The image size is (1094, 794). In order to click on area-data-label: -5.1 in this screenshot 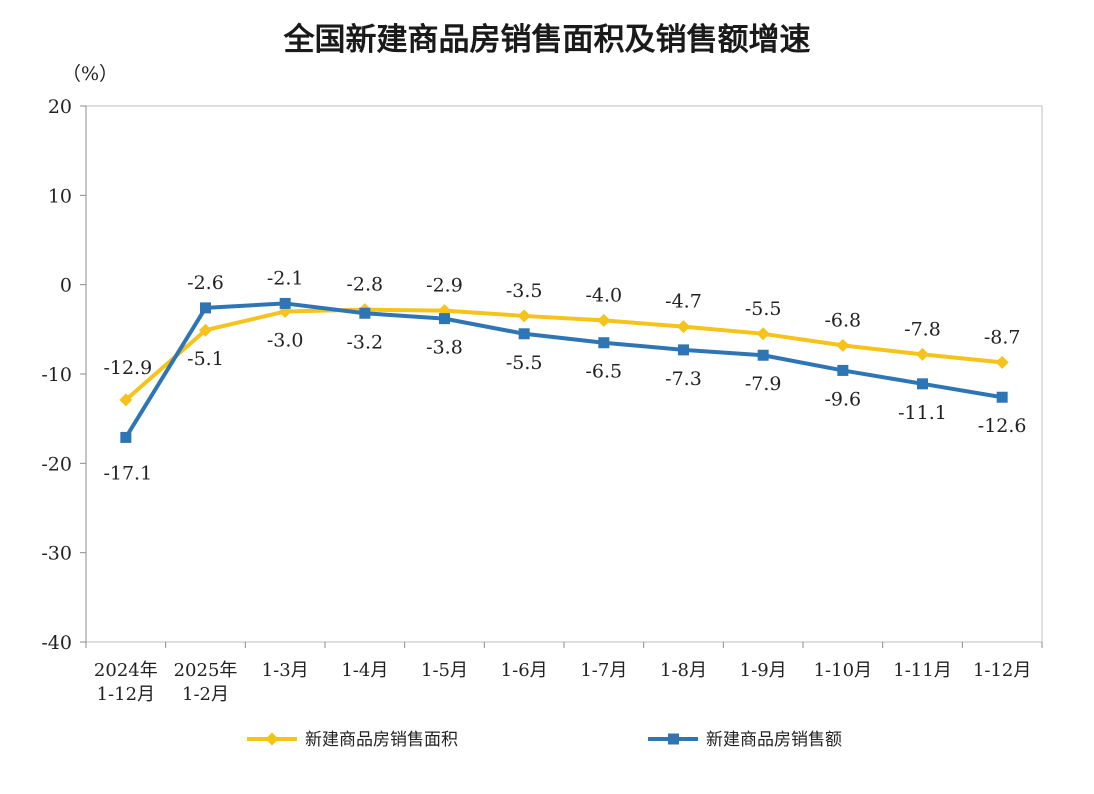, I will do `click(205, 359)`.